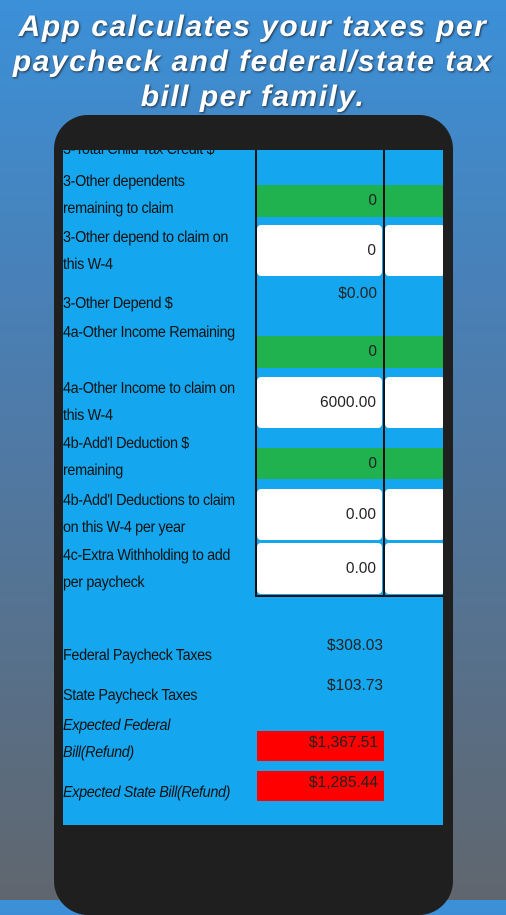  Describe the element at coordinates (319, 250) in the screenshot. I see `input-field: 0` at that location.